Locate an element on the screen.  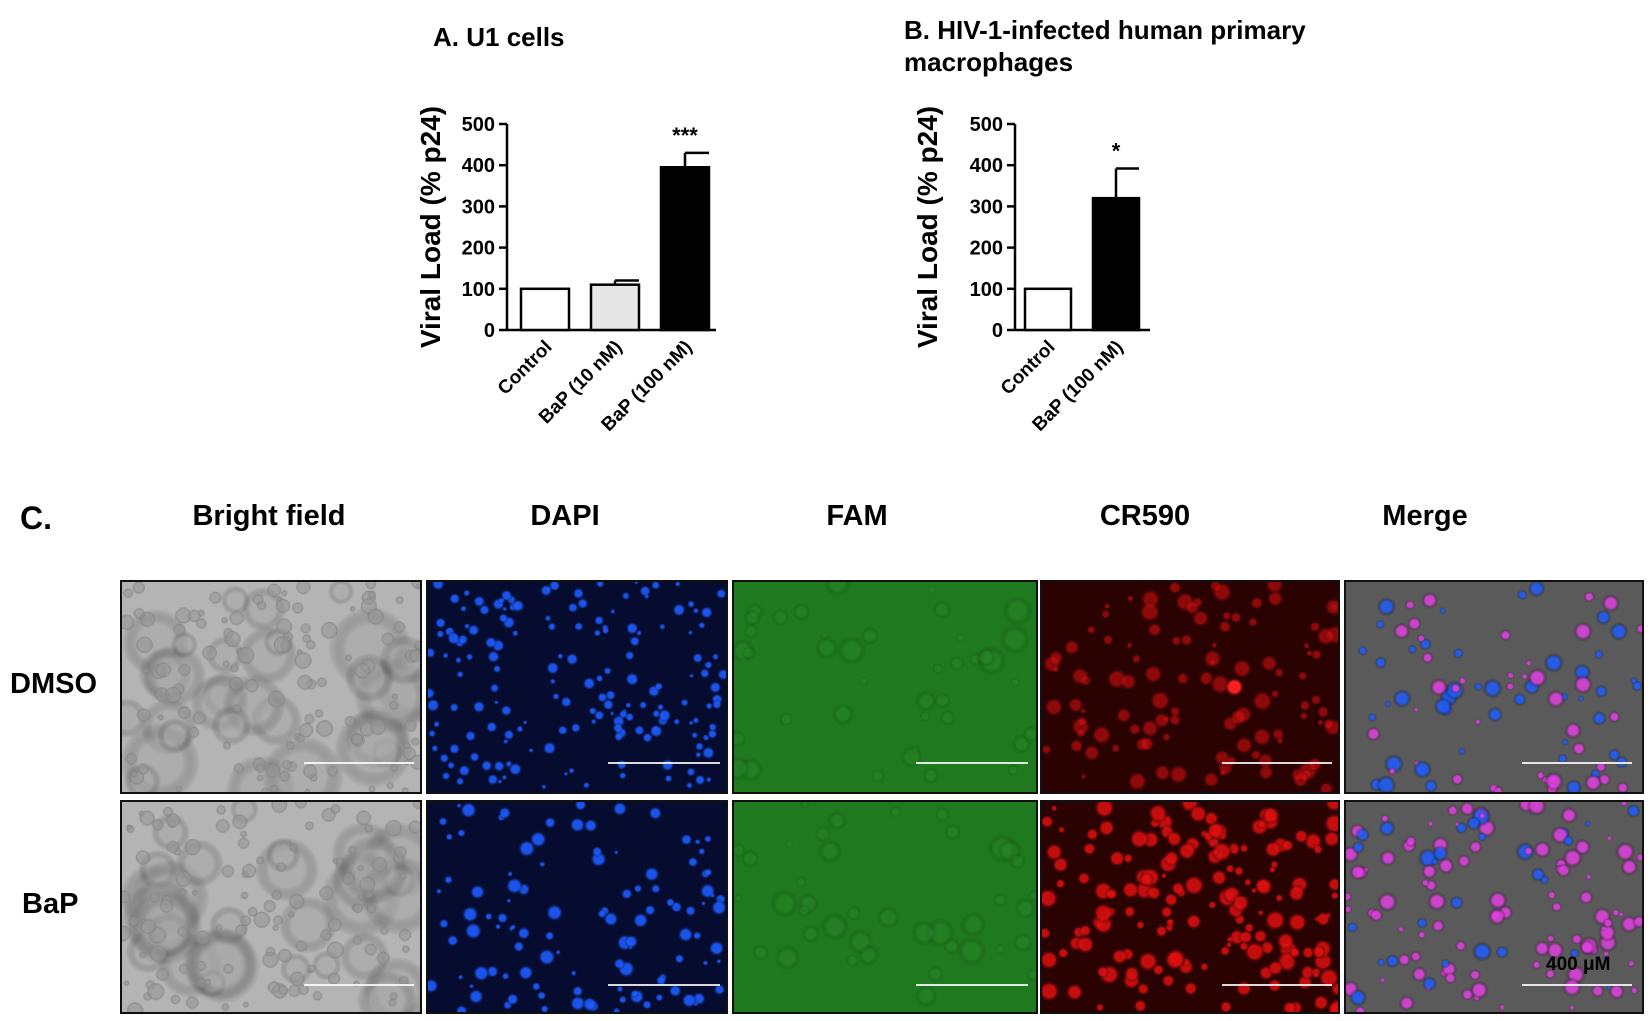
image-bap-bright-field is located at coordinates (271, 907).